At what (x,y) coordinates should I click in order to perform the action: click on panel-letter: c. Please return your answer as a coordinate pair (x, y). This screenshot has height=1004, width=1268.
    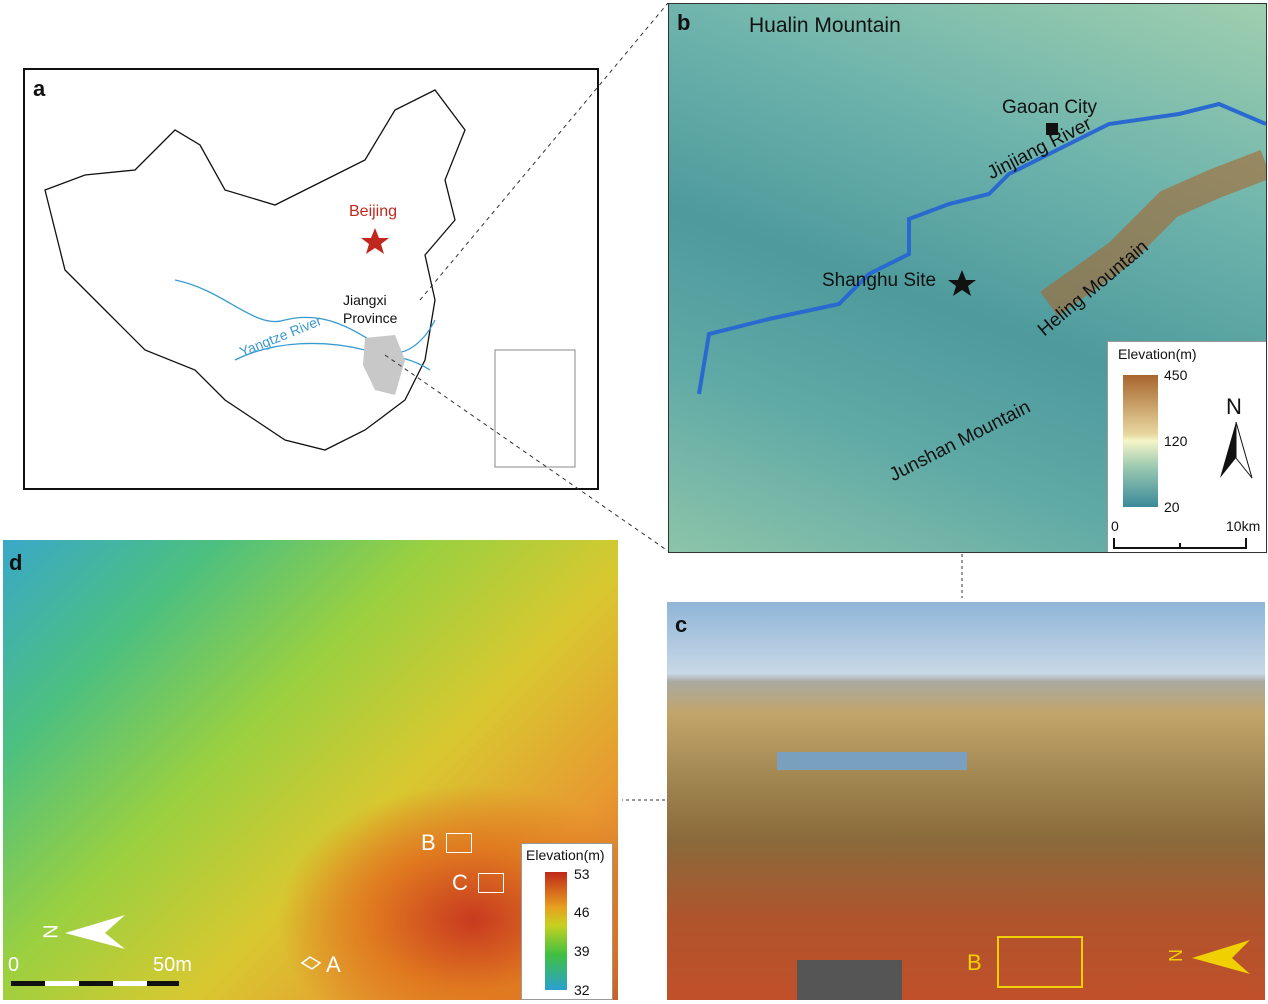
    Looking at the image, I should click on (681, 624).